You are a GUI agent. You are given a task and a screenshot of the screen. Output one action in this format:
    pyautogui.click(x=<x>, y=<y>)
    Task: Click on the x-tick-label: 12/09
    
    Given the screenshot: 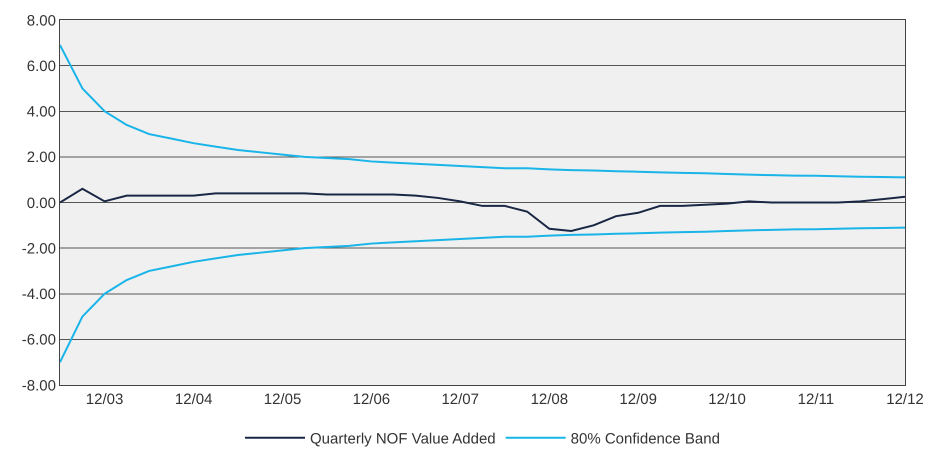 What is the action you would take?
    pyautogui.click(x=638, y=399)
    